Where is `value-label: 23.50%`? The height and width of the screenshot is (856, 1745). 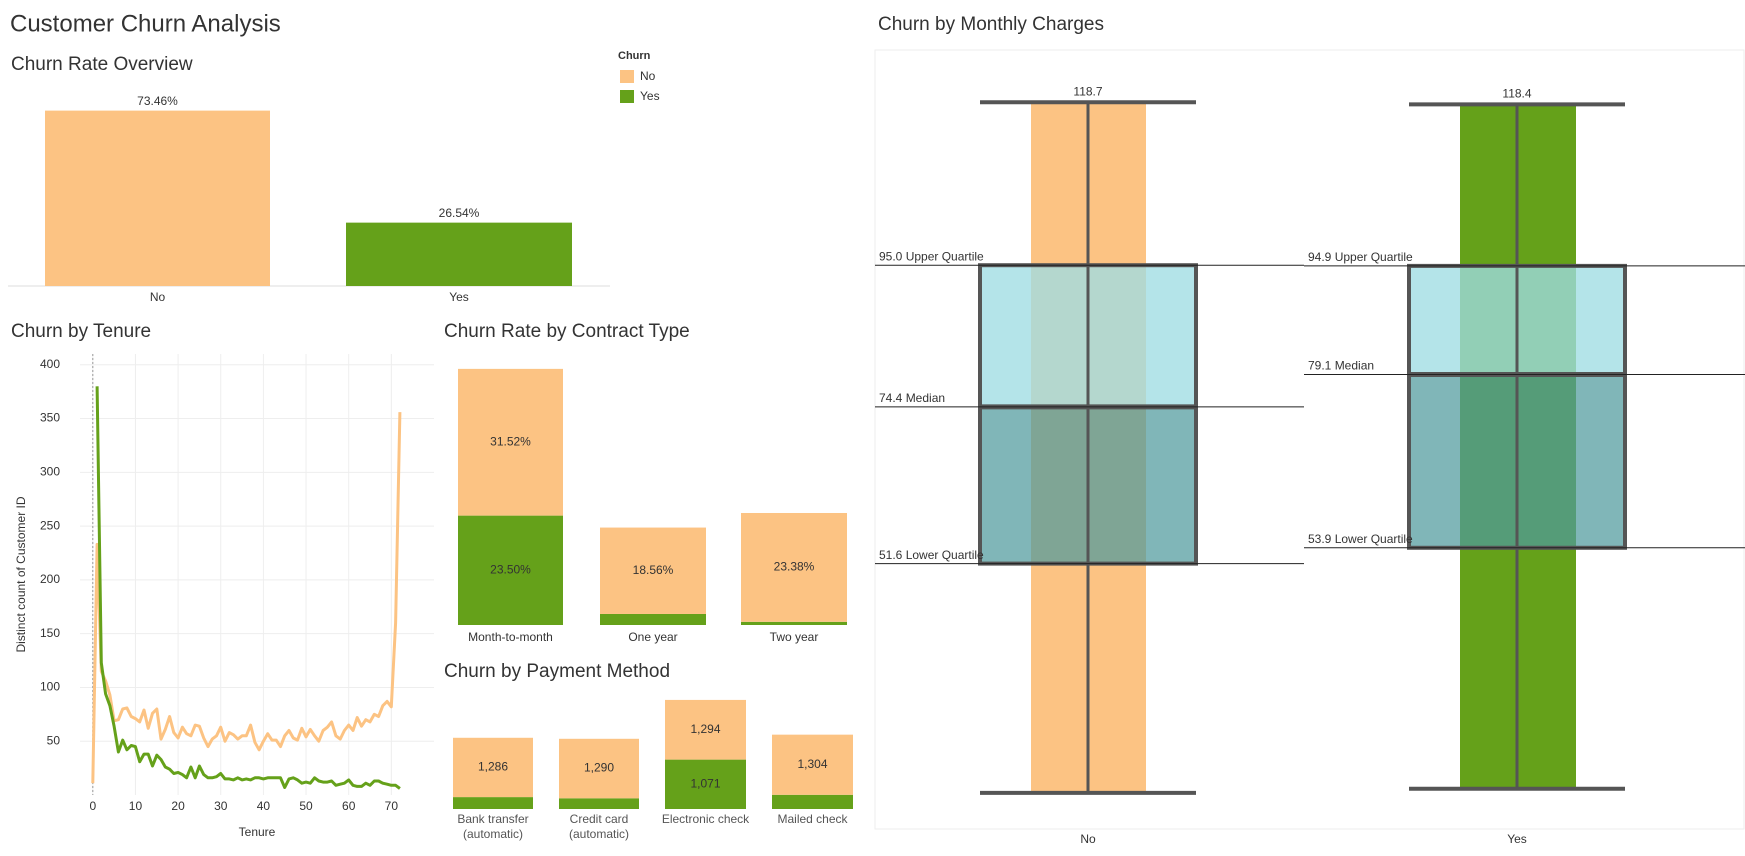 value-label: 23.50% is located at coordinates (510, 569).